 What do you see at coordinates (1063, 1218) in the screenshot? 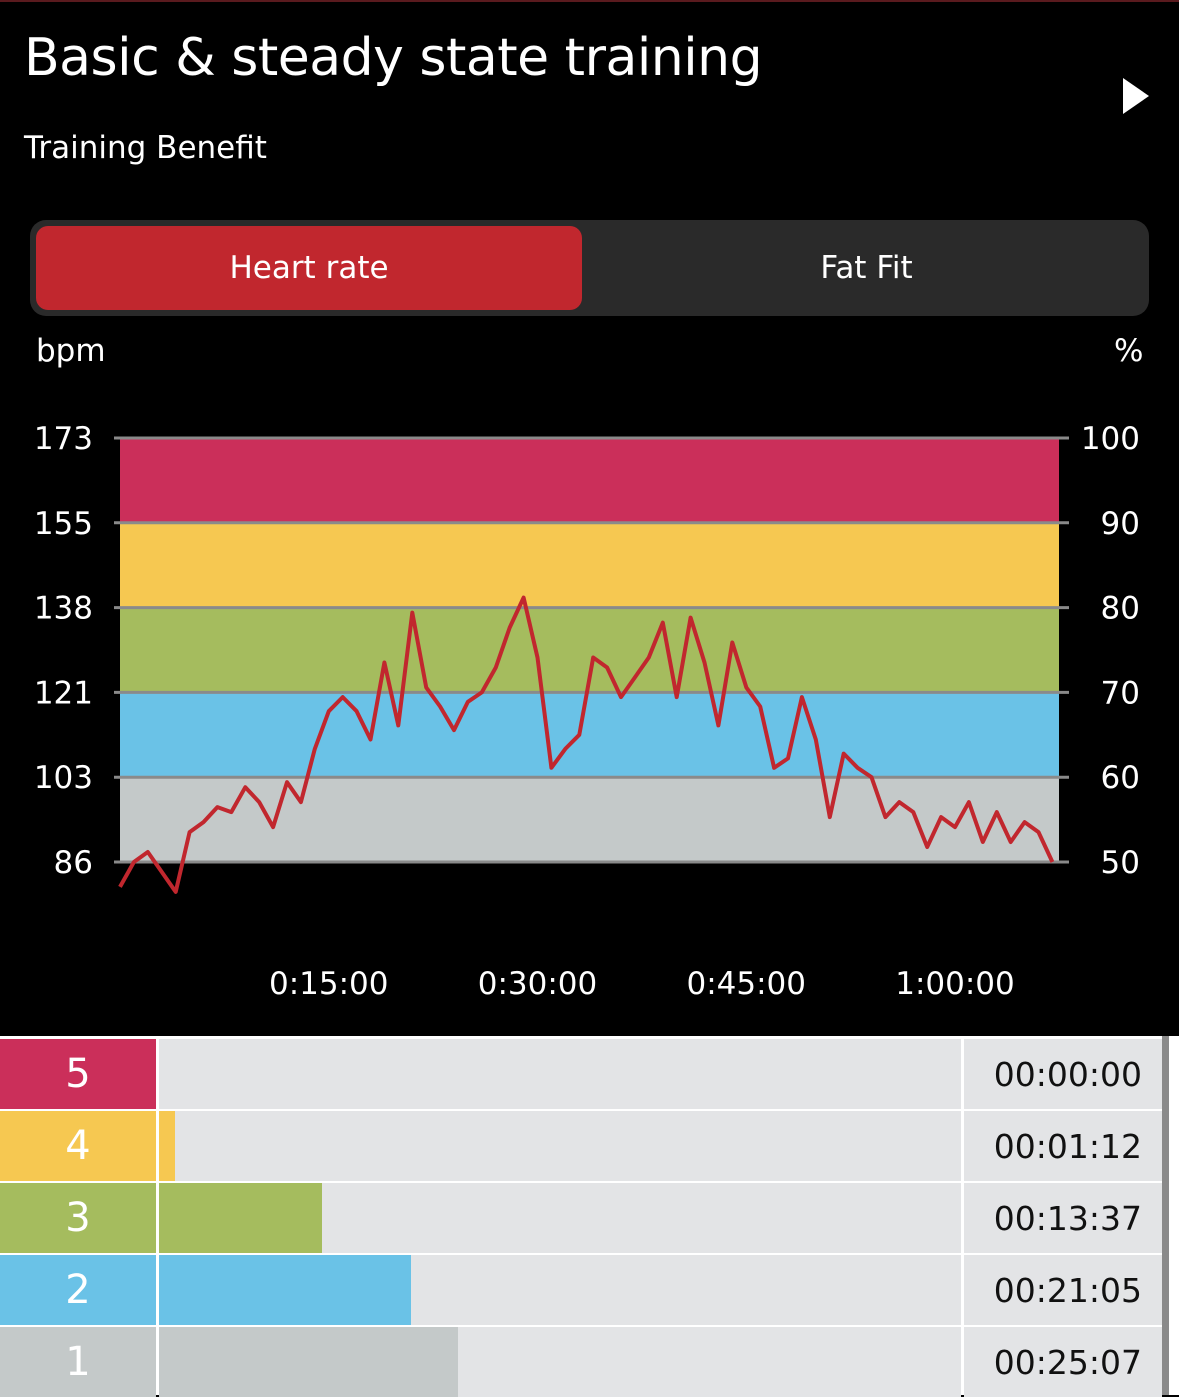
I see `zone-time: 00:13:37` at bounding box center [1063, 1218].